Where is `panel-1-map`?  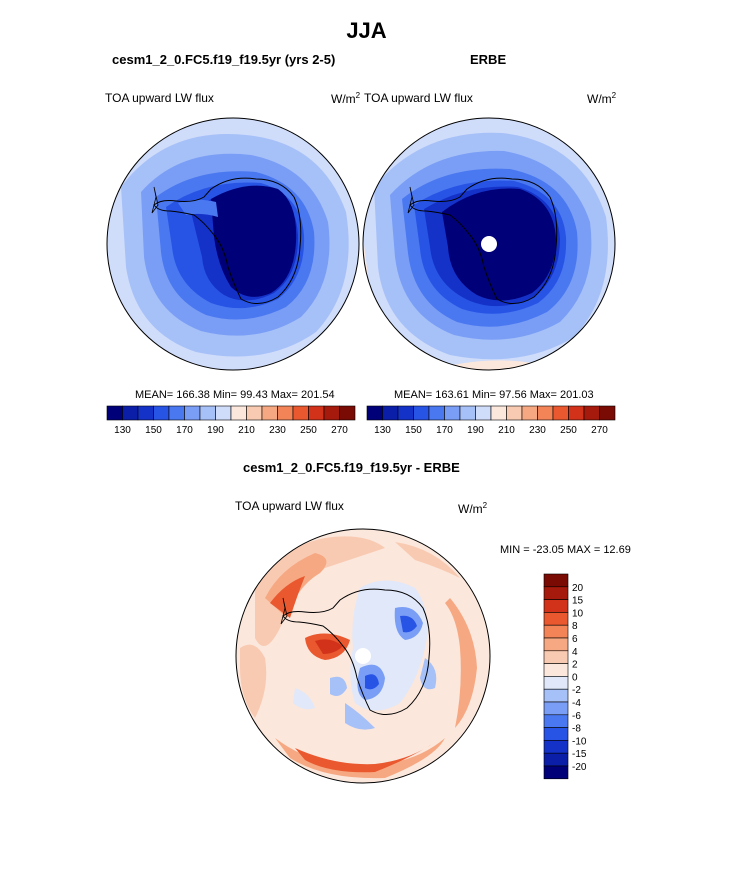
panel-1-map is located at coordinates (233, 244).